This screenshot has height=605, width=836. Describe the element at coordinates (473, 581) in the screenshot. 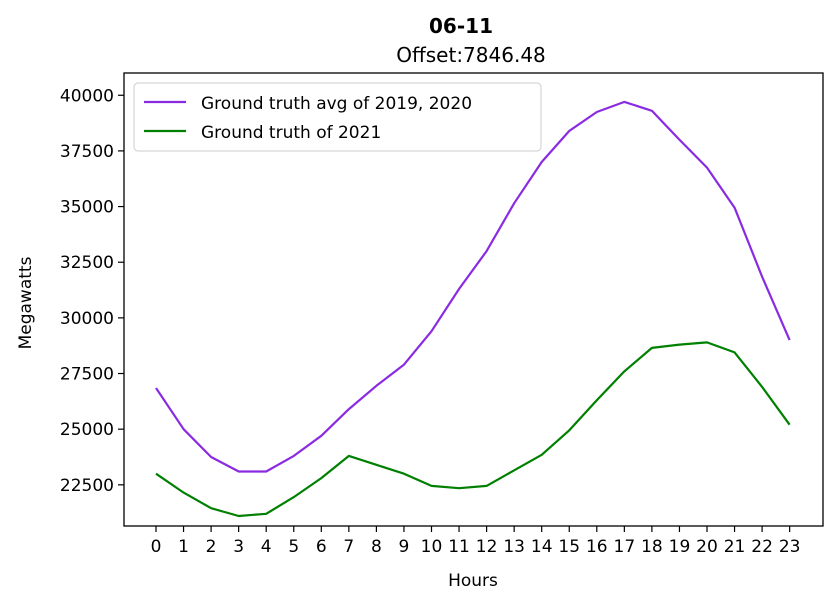

I see `x-axis-label: Hours` at that location.